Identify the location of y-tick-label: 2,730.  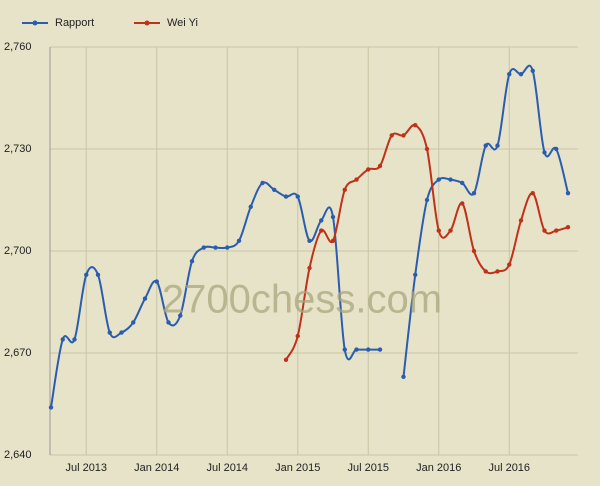
(18, 149).